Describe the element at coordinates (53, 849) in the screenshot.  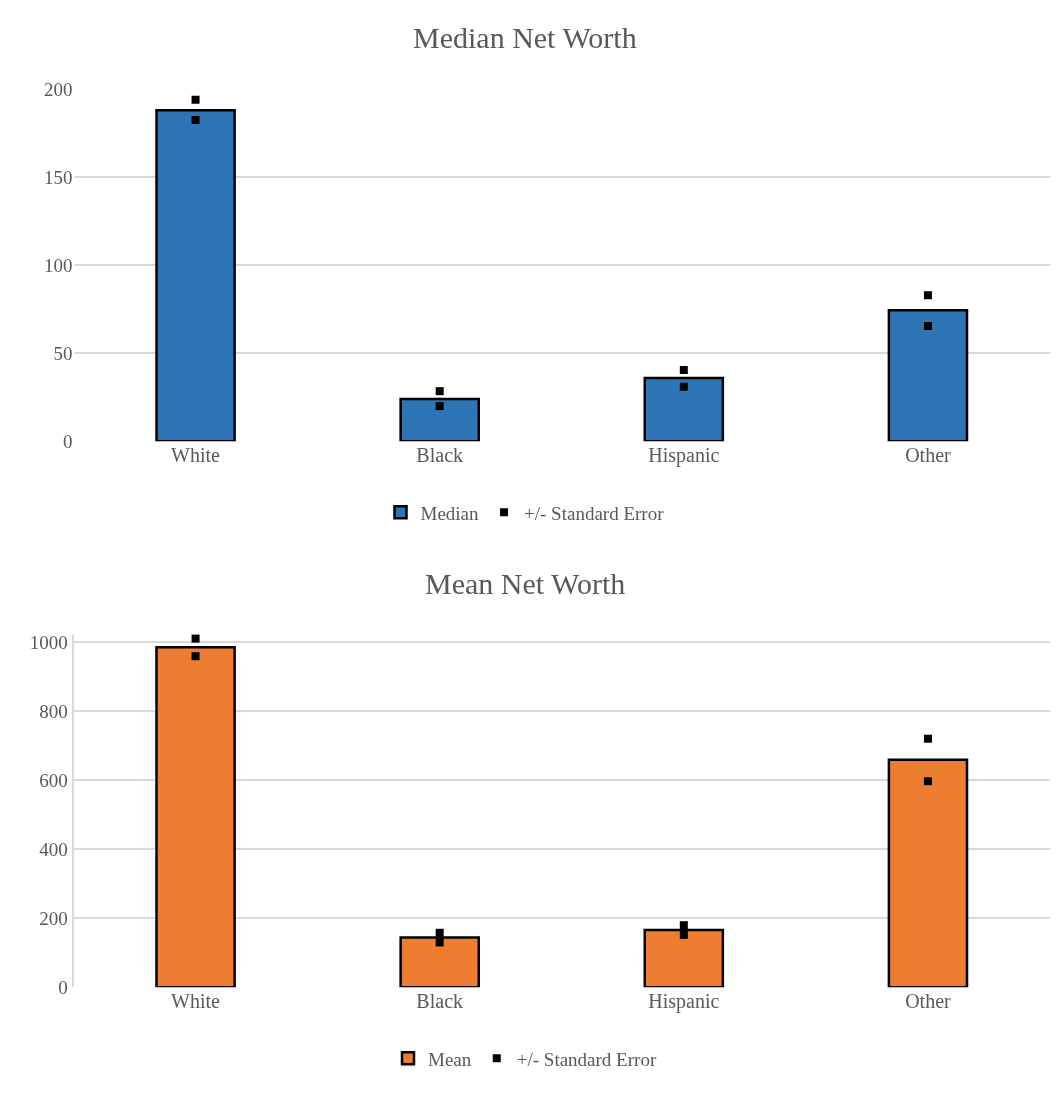
I see `y-tick-label: 400` at that location.